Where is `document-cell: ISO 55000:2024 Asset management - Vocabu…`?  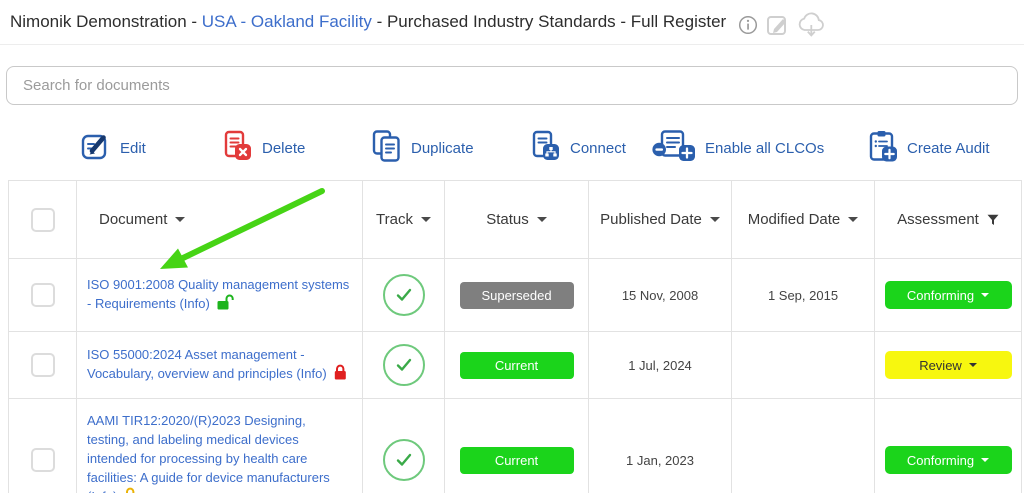 document-cell: ISO 55000:2024 Asset management - Vocabu… is located at coordinates (220, 365).